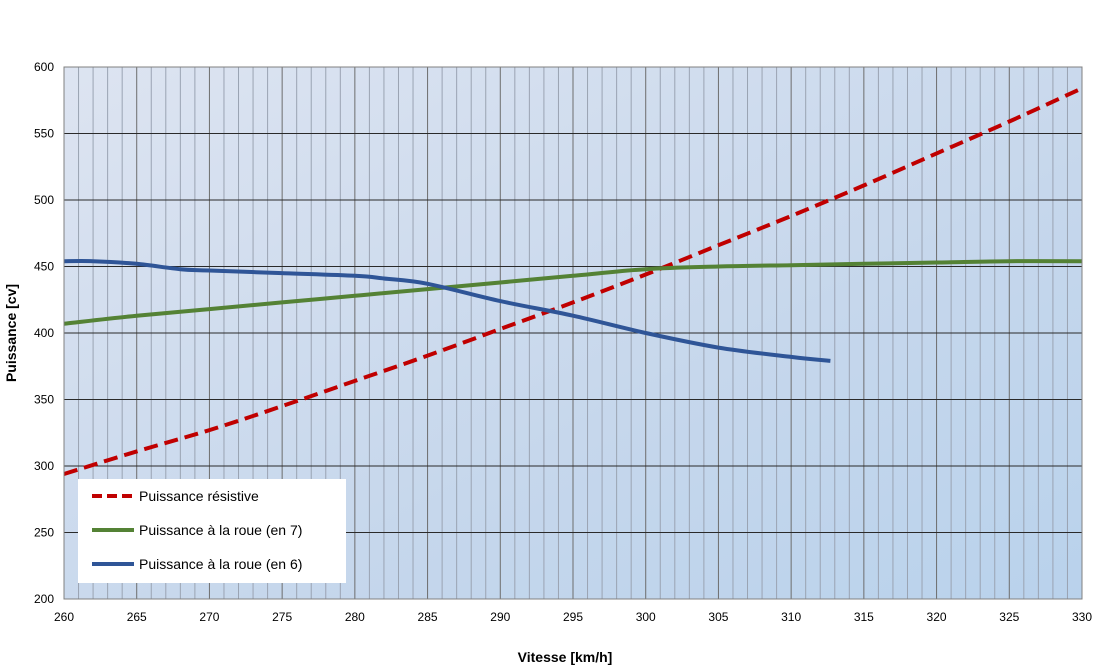 This screenshot has width=1108, height=672. Describe the element at coordinates (44, 267) in the screenshot. I see `y-tick-label: 450` at that location.